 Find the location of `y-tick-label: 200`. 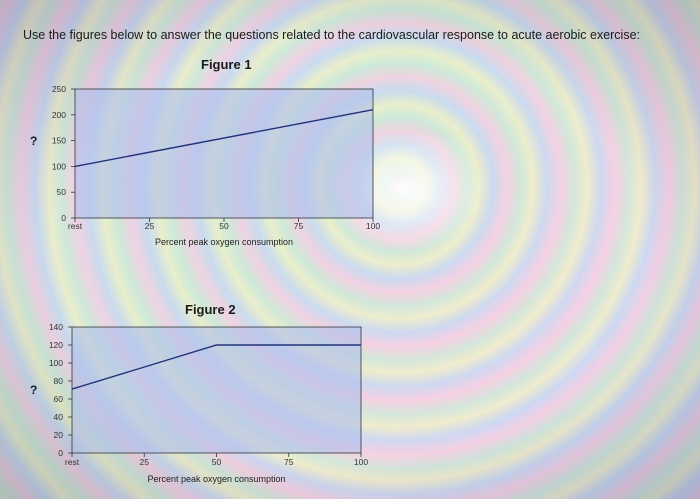

y-tick-label: 200 is located at coordinates (59, 115).